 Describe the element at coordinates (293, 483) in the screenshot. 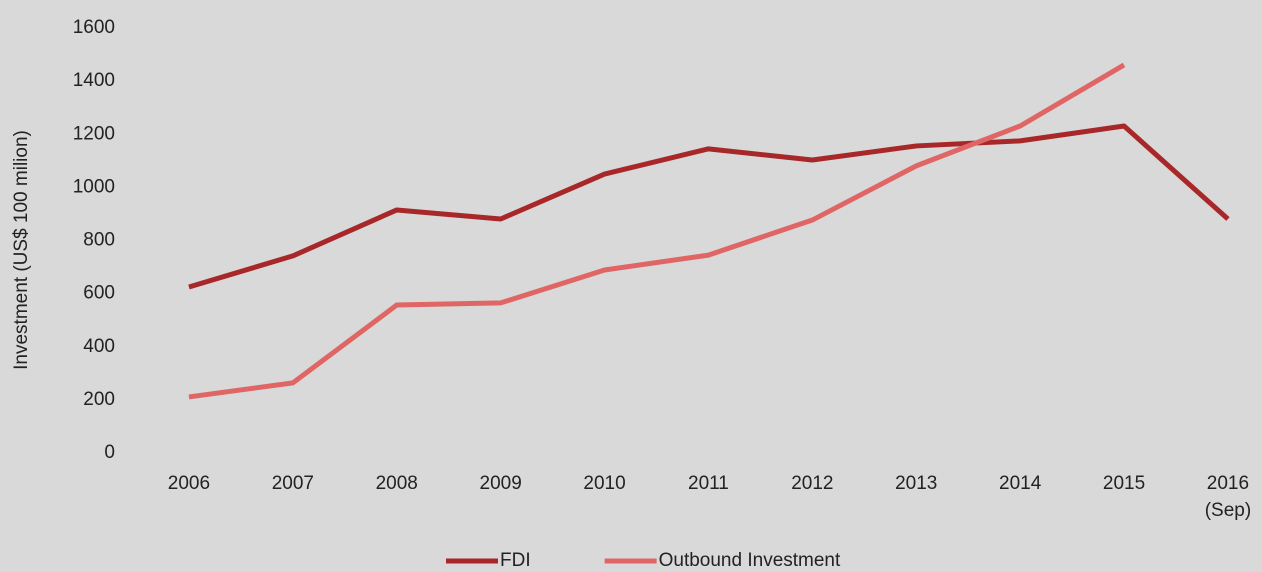

I see `x-tick-label: 2007` at that location.